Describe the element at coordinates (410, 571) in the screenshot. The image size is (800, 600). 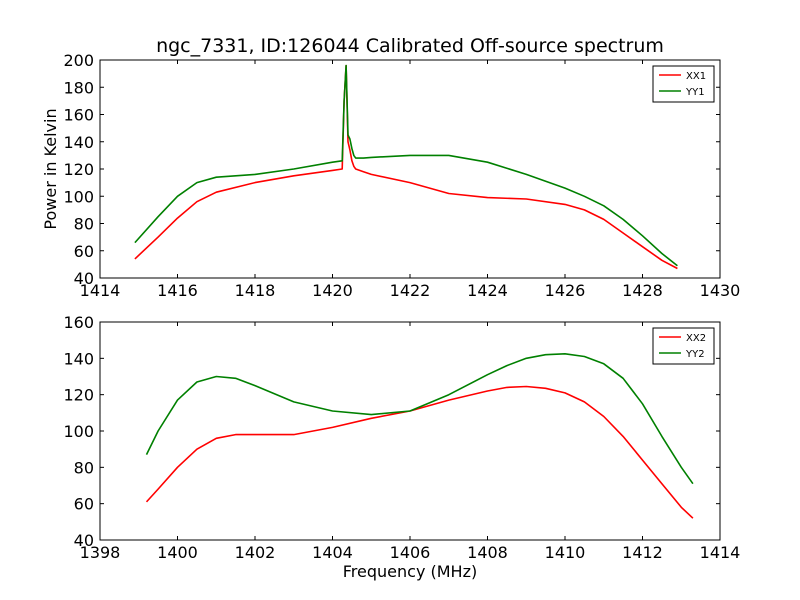
I see `bottom-x-axis-label: Frequency (MHz)` at that location.